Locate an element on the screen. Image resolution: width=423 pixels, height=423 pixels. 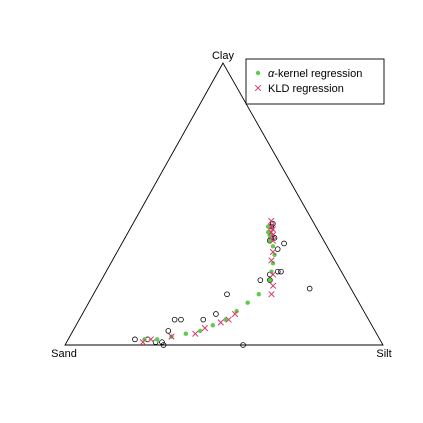
legend-marker-kld is located at coordinates (258, 88).